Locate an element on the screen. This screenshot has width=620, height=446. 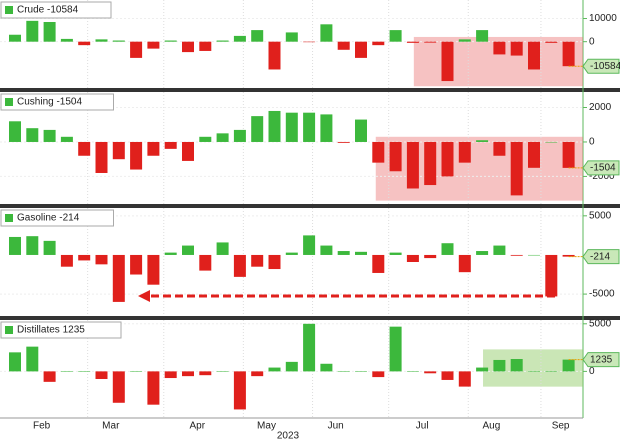
x-tick-label: Jun is located at coordinates (336, 426).